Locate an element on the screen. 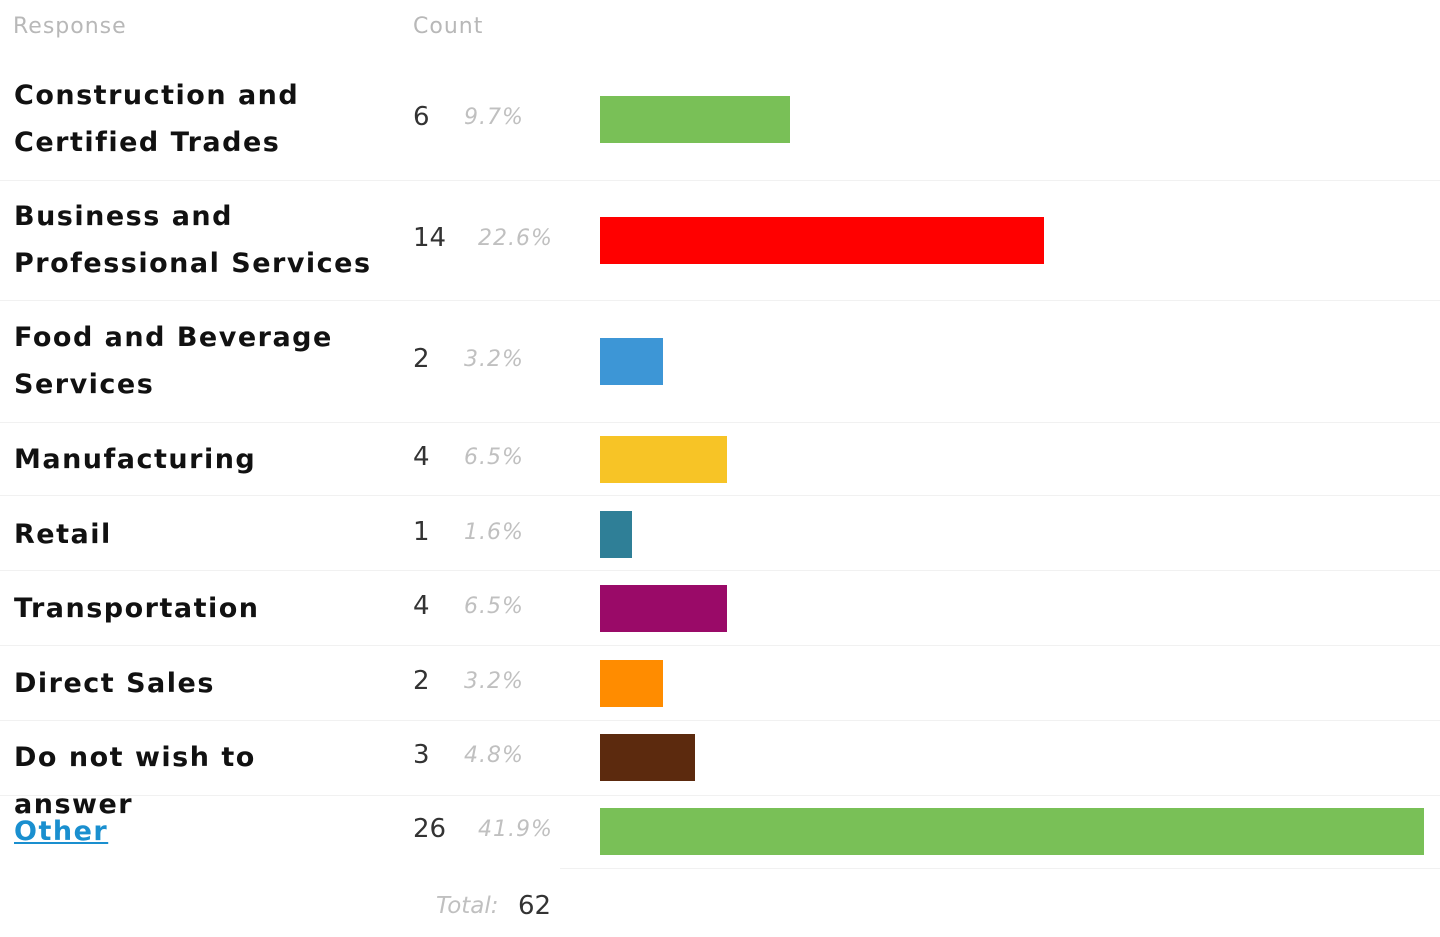 This screenshot has height=937, width=1440. count-column-header: Count is located at coordinates (448, 26).